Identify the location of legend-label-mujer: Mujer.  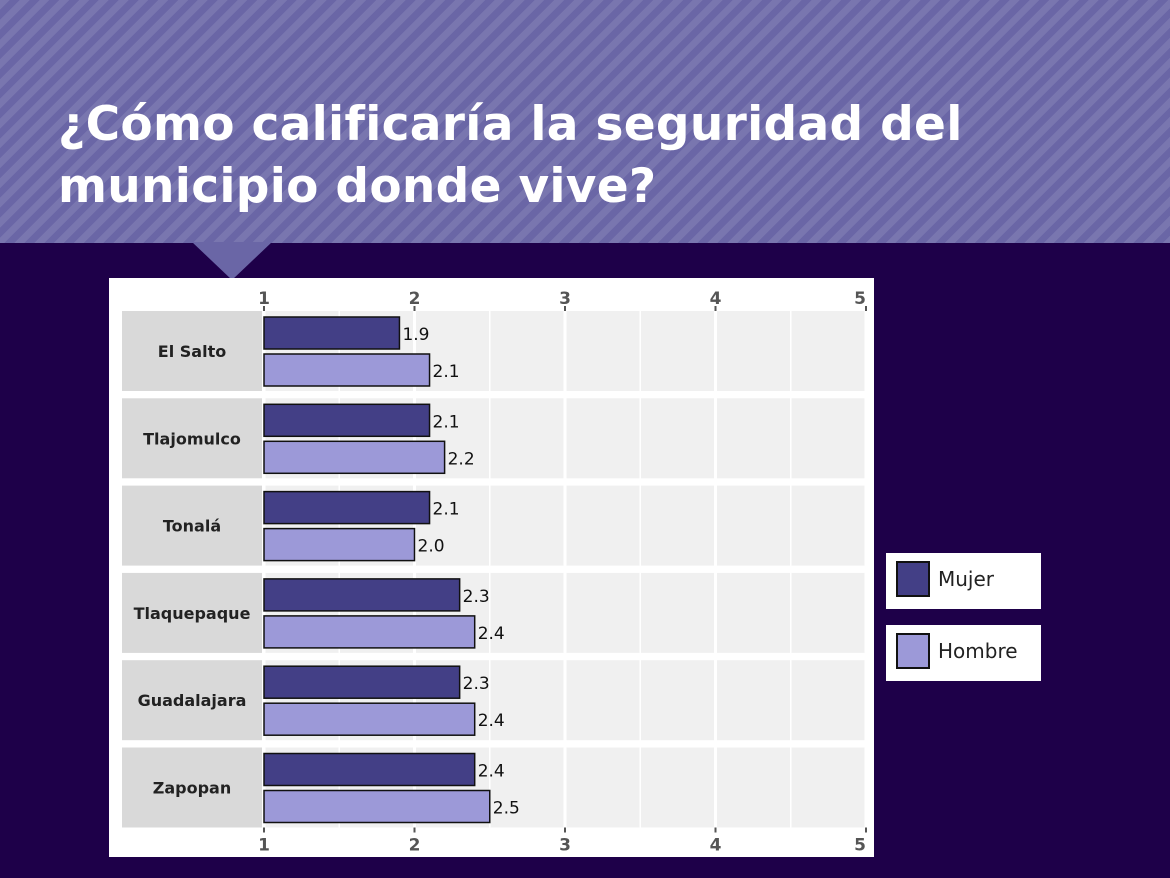
(966, 579).